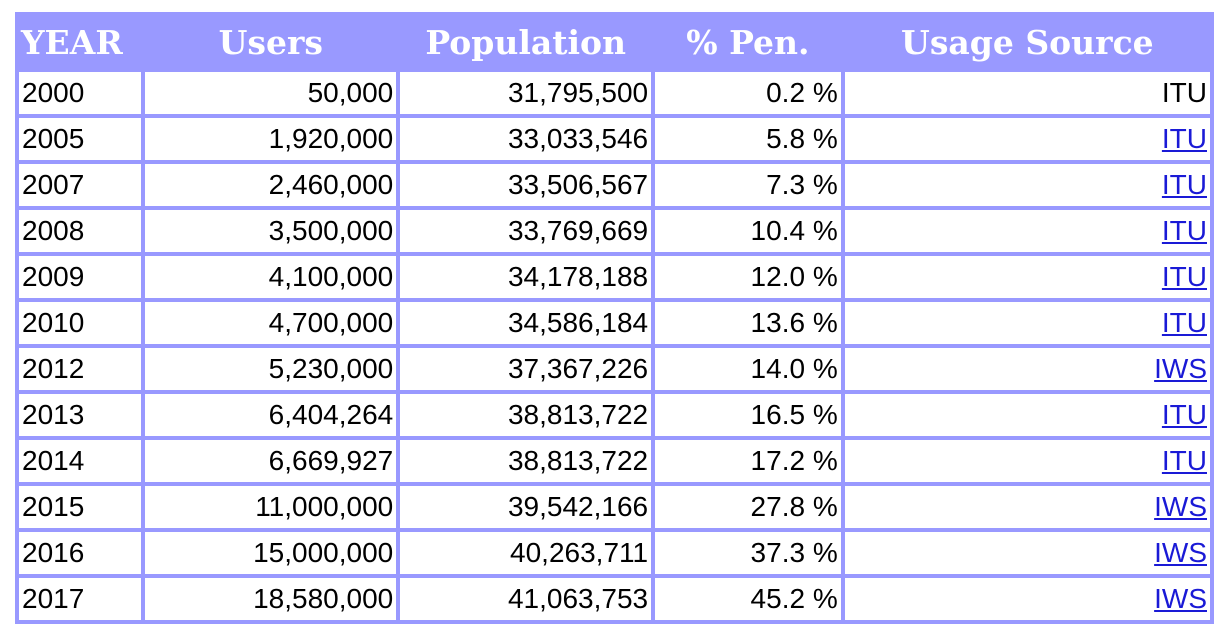 The width and height of the screenshot is (1223, 634). What do you see at coordinates (526, 139) in the screenshot?
I see `cell-population: 33,033,546` at bounding box center [526, 139].